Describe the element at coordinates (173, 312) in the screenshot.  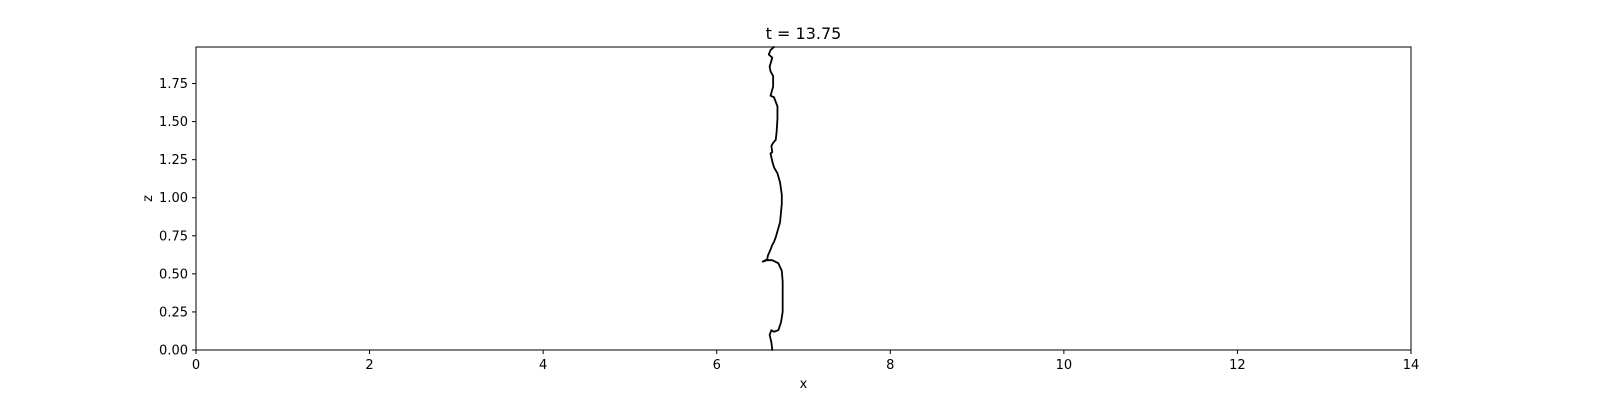
I see `y-tick-label: 0.25` at that location.